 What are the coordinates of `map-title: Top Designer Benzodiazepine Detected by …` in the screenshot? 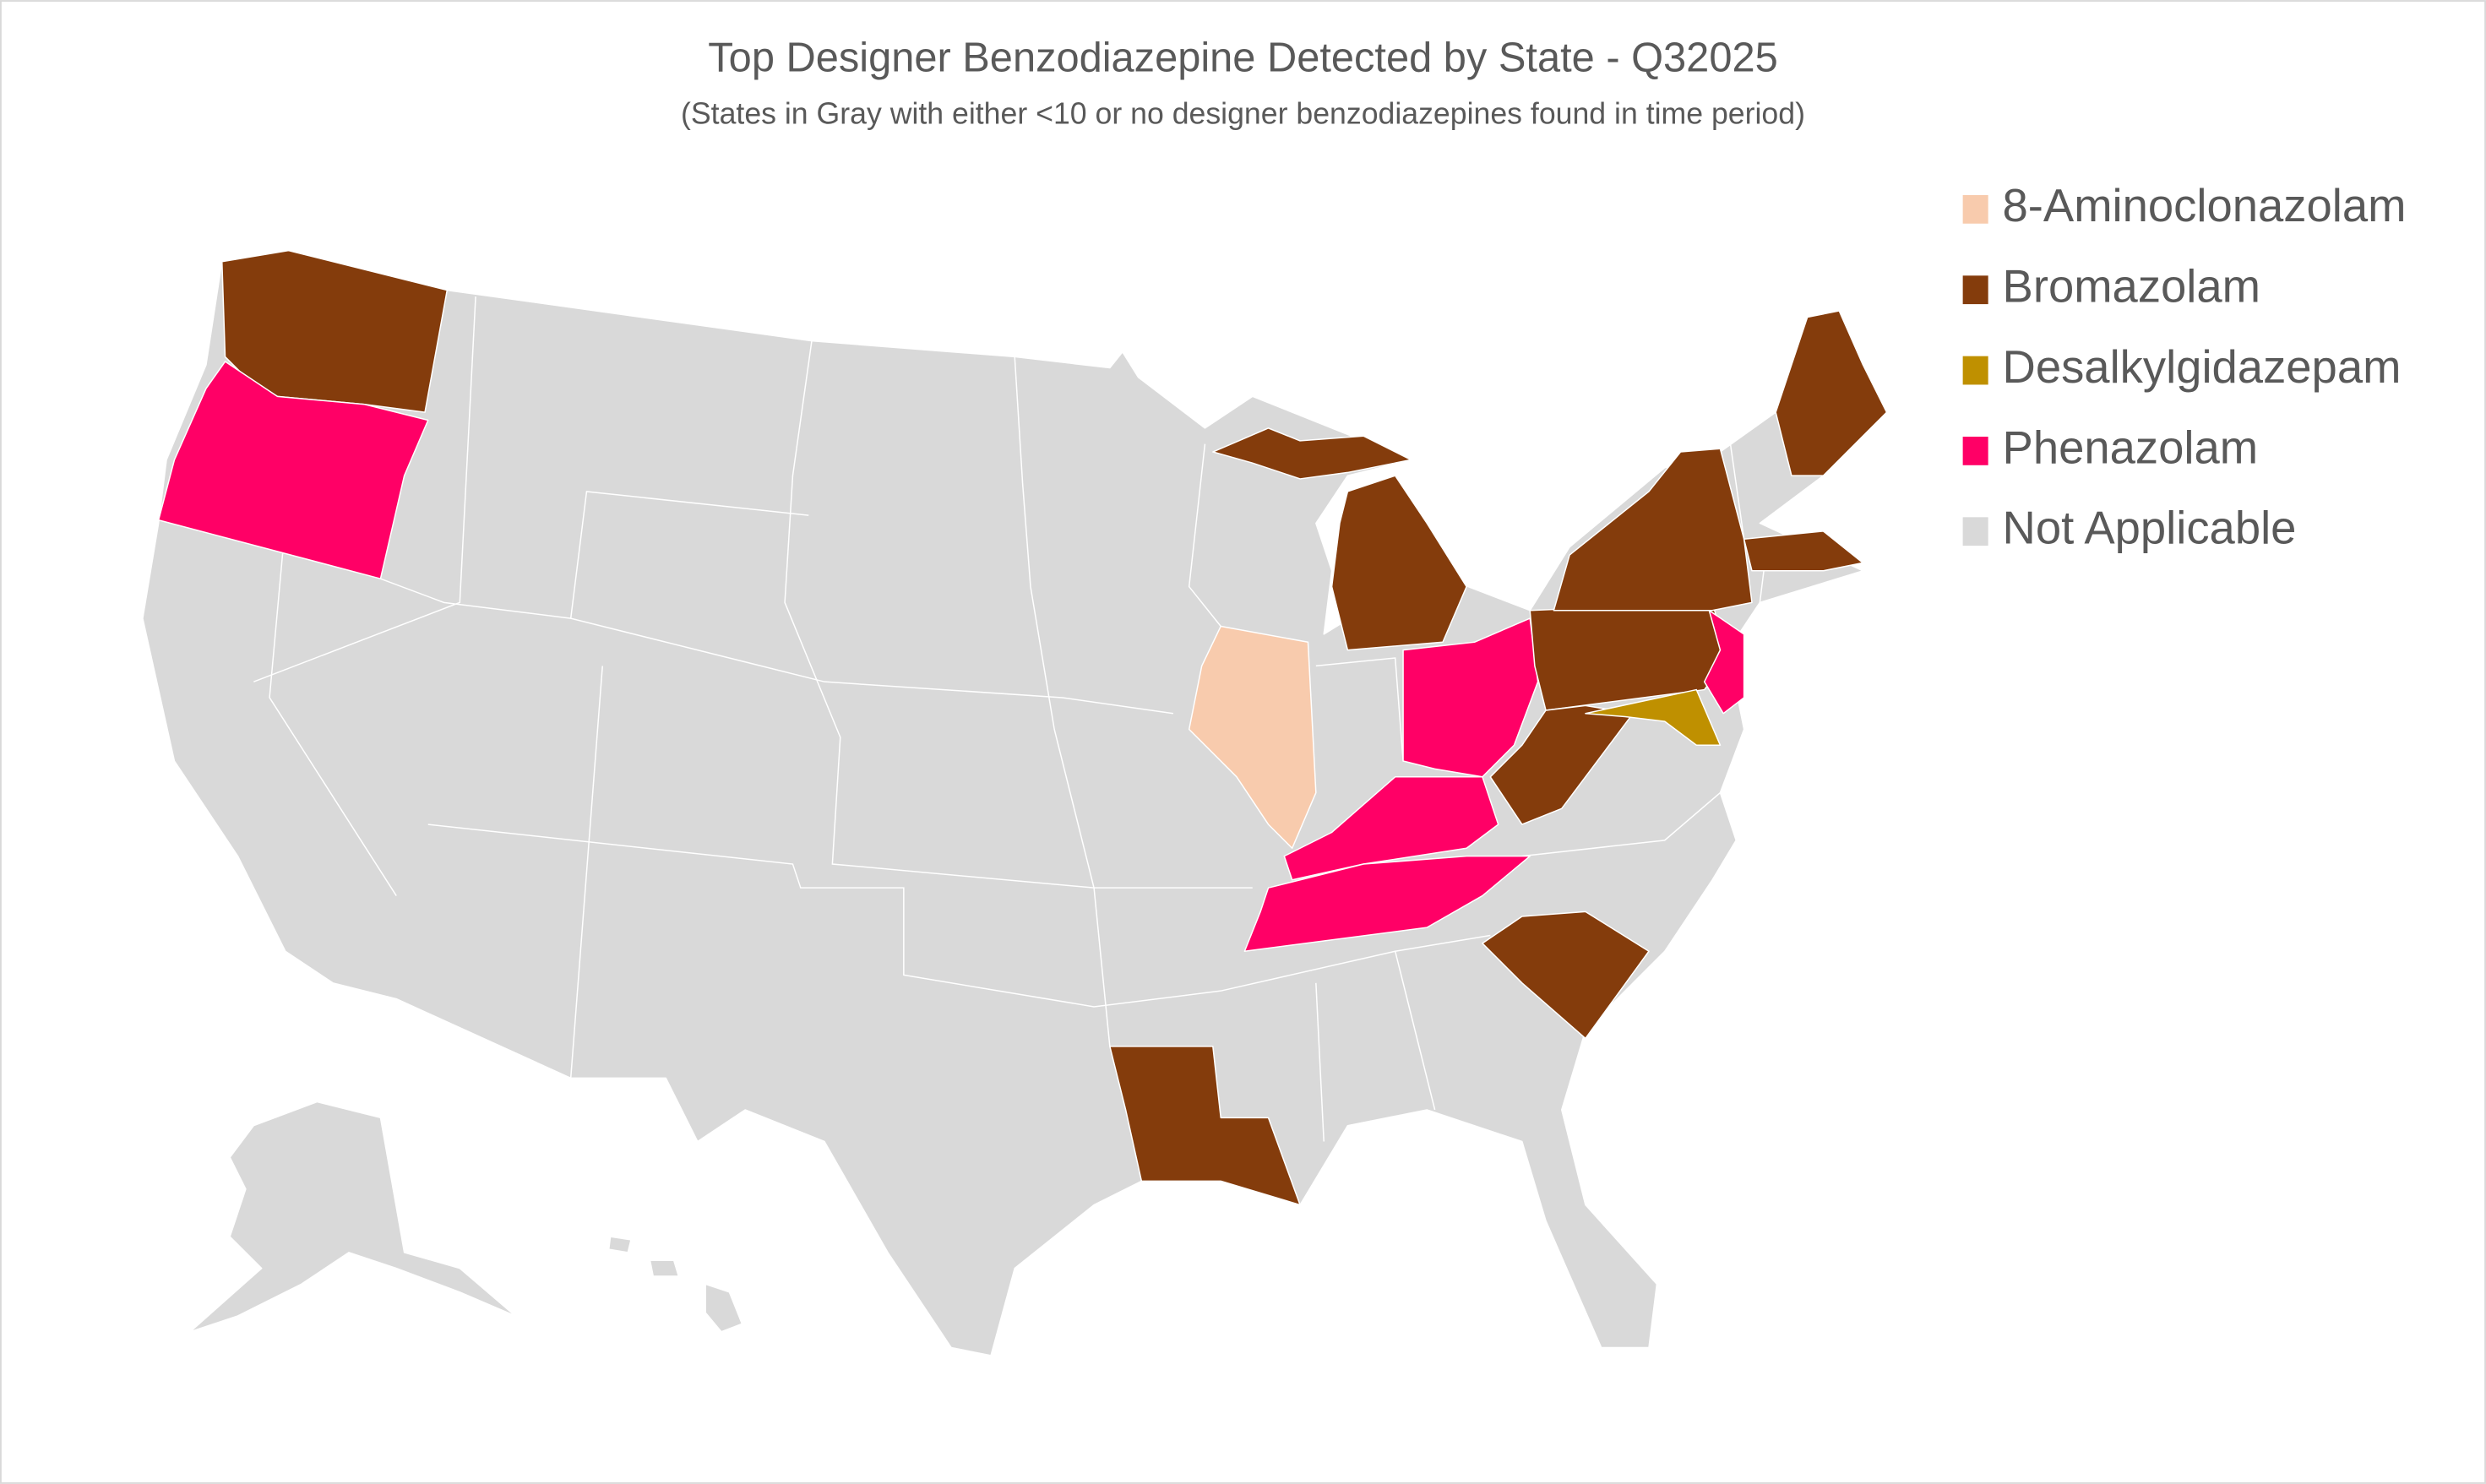 It's located at (1242, 57).